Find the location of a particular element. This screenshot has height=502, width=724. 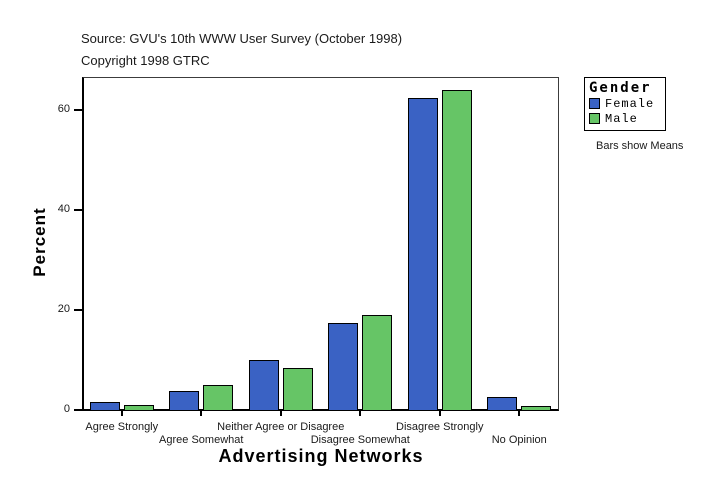

legend-footnote: Bars show Means is located at coordinates (640, 146).